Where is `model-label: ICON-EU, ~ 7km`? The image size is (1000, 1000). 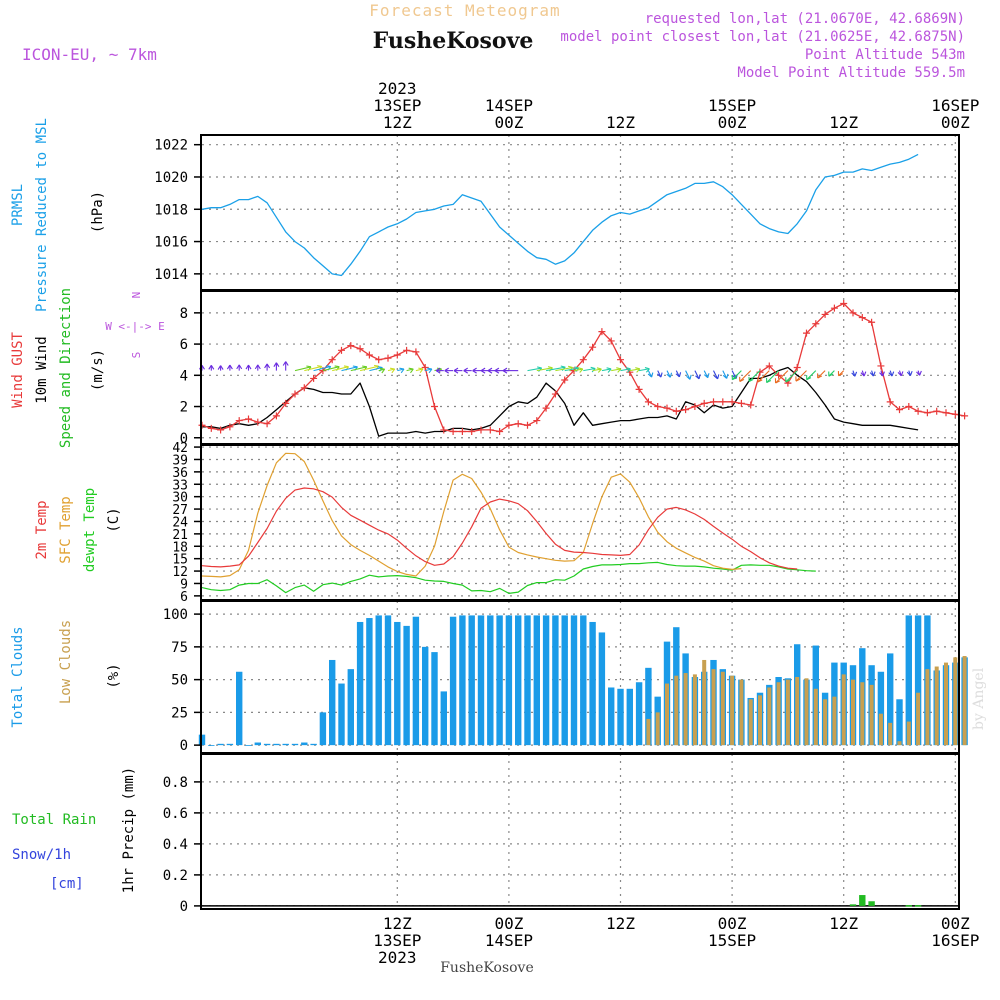
model-label: ICON-EU, ~ 7km is located at coordinates (89, 54).